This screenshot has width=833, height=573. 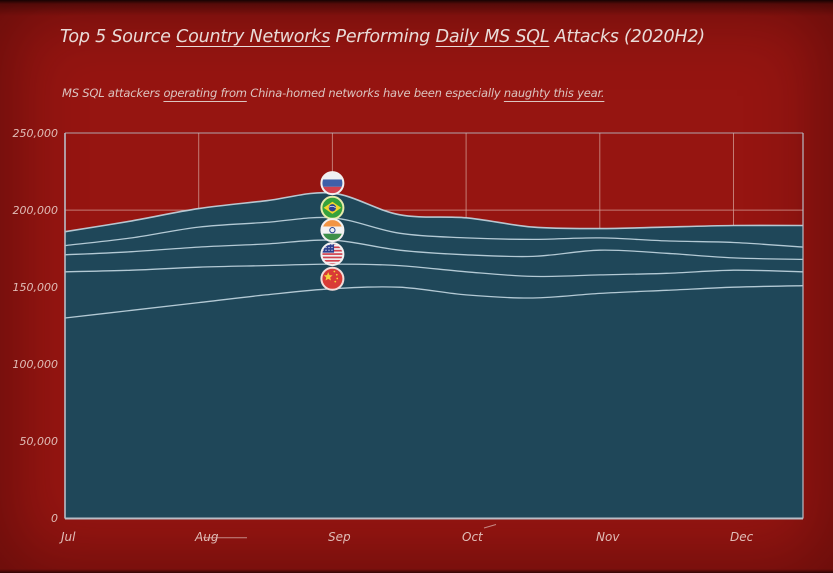 What do you see at coordinates (36, 210) in the screenshot?
I see `y-tick-label: 200,000` at bounding box center [36, 210].